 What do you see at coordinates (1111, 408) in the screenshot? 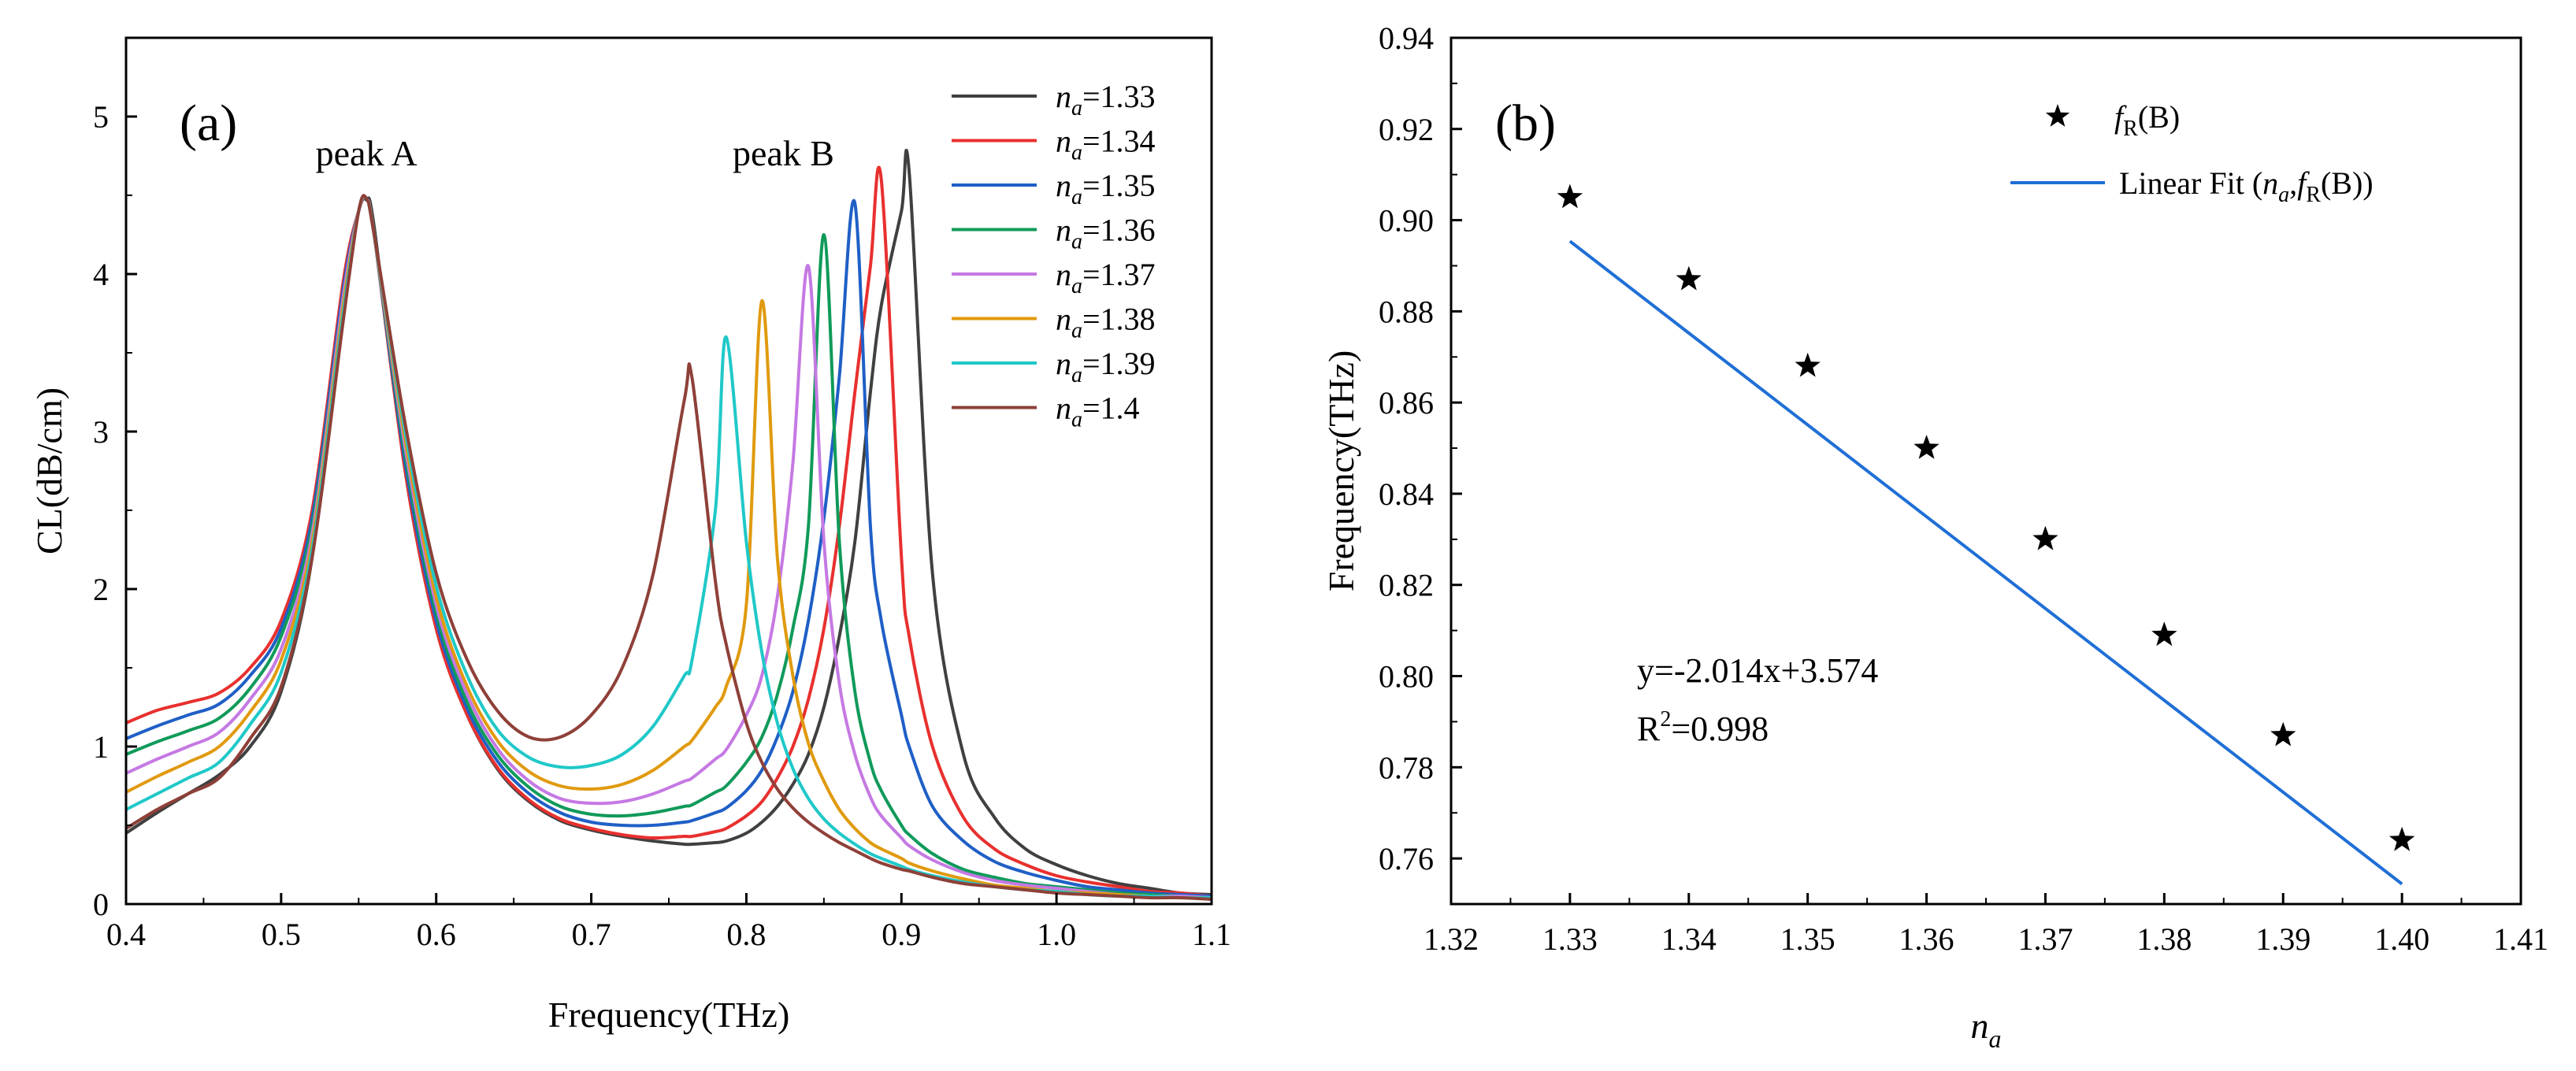
I see `legend-value: =1.4` at bounding box center [1111, 408].